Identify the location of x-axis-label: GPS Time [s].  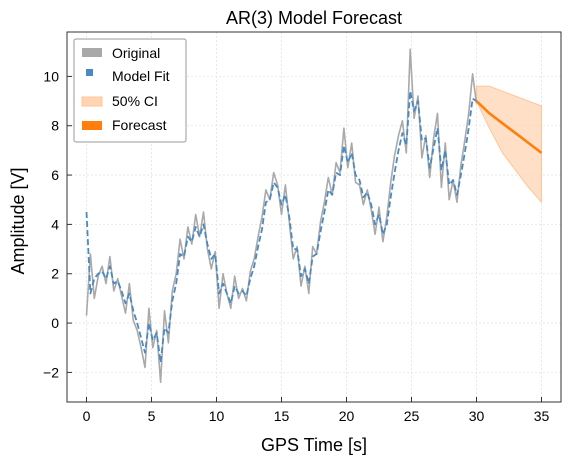
(314, 445).